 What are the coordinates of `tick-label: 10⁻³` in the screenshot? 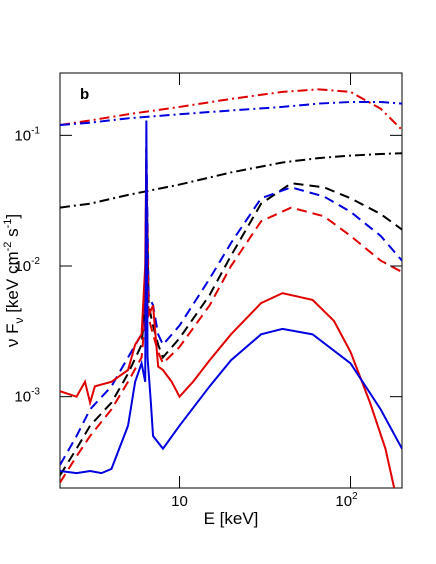 It's located at (27, 396).